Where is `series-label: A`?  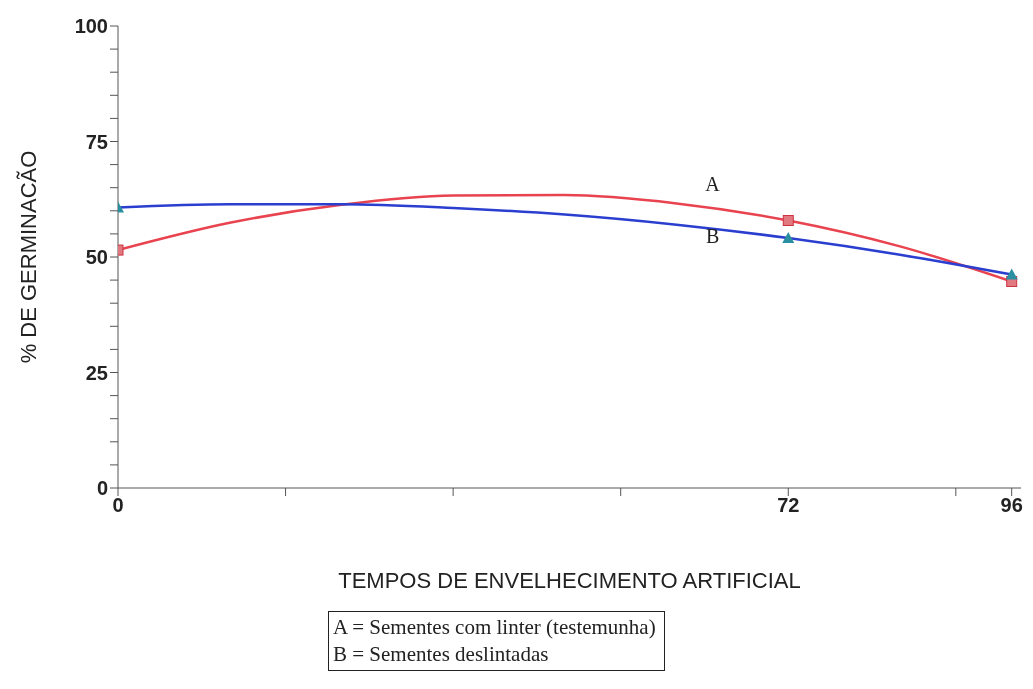
series-label: A is located at coordinates (713, 184).